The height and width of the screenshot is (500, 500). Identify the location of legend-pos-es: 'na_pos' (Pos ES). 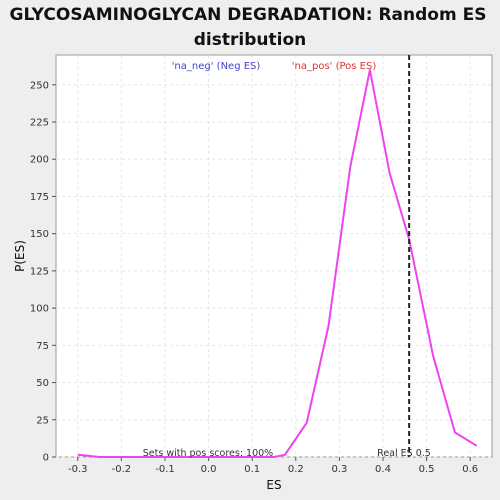
(334, 66).